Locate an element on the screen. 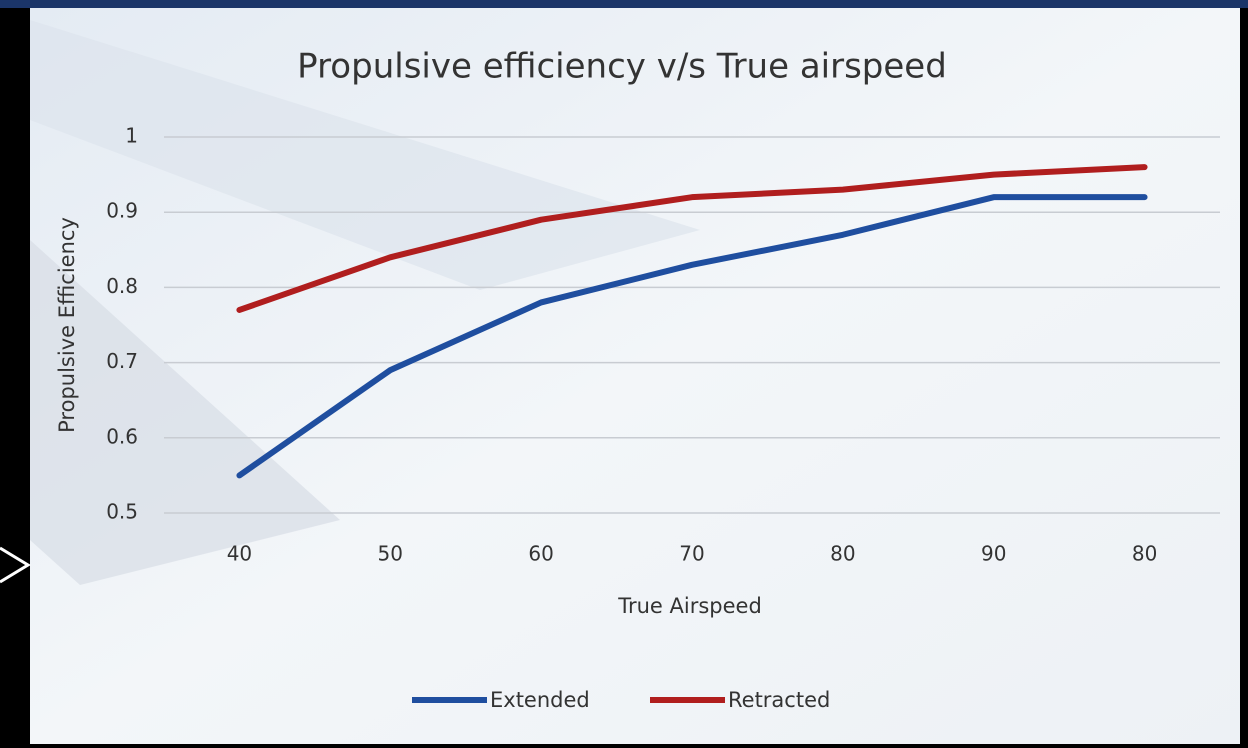 The width and height of the screenshot is (1248, 748). y-axis-label: Propulsive Efficiency is located at coordinates (67, 325).